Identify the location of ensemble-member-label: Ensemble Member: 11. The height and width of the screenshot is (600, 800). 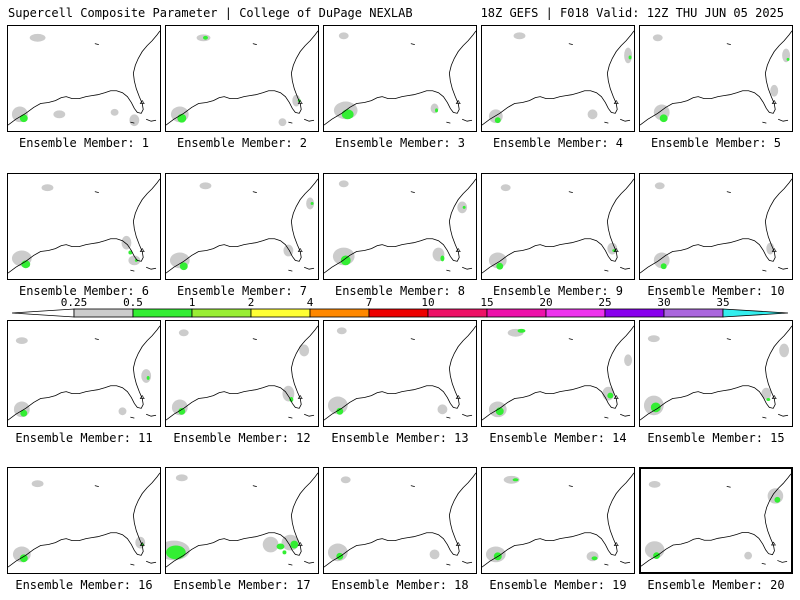
(84, 438).